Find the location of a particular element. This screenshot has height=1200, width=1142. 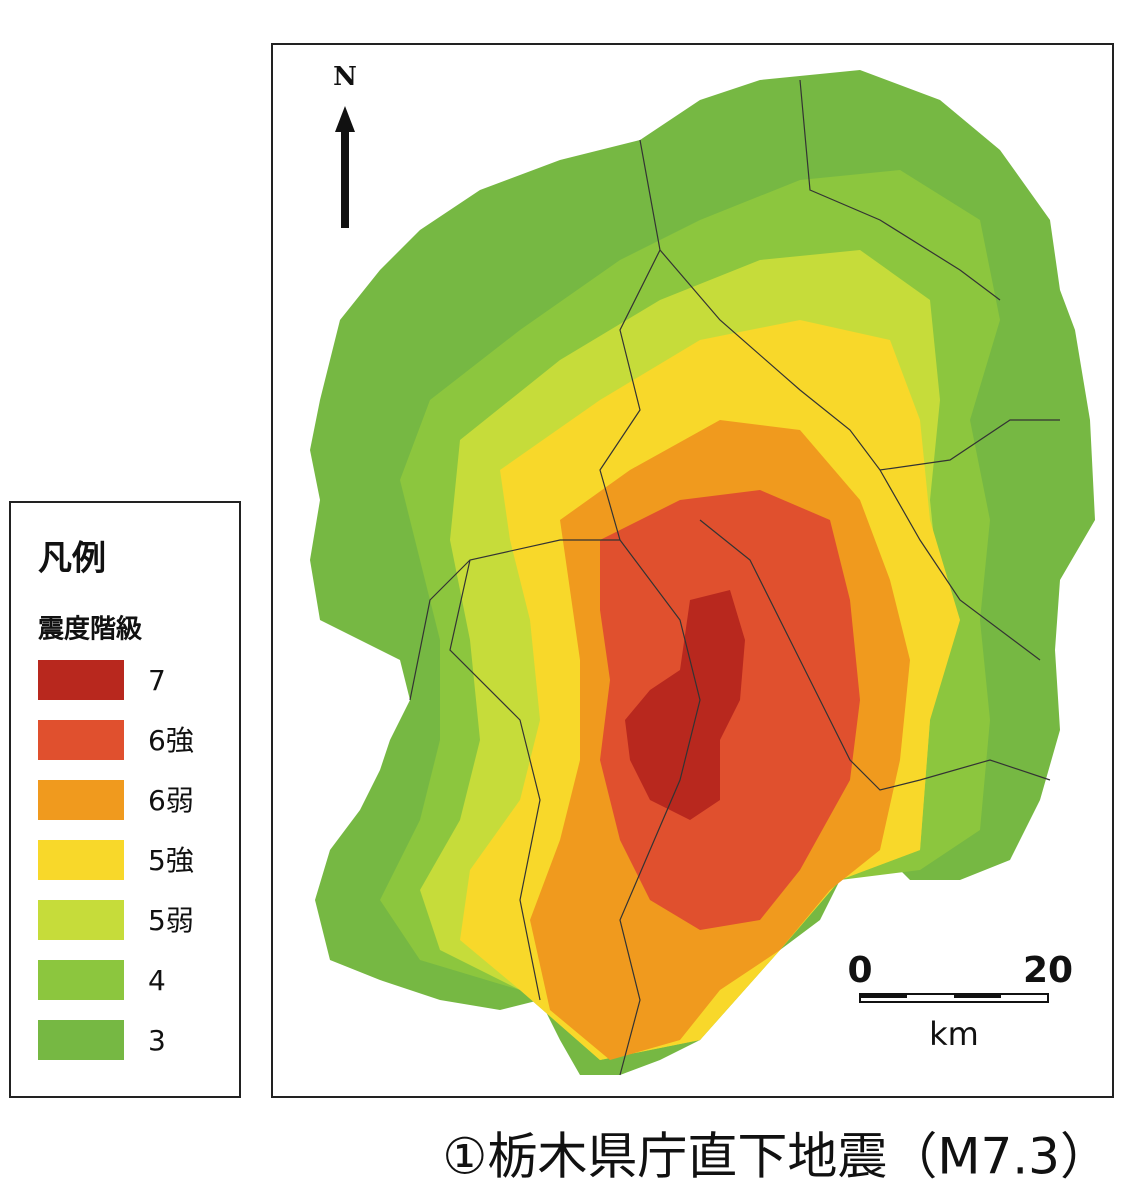

legend-label: 7 is located at coordinates (157, 680).